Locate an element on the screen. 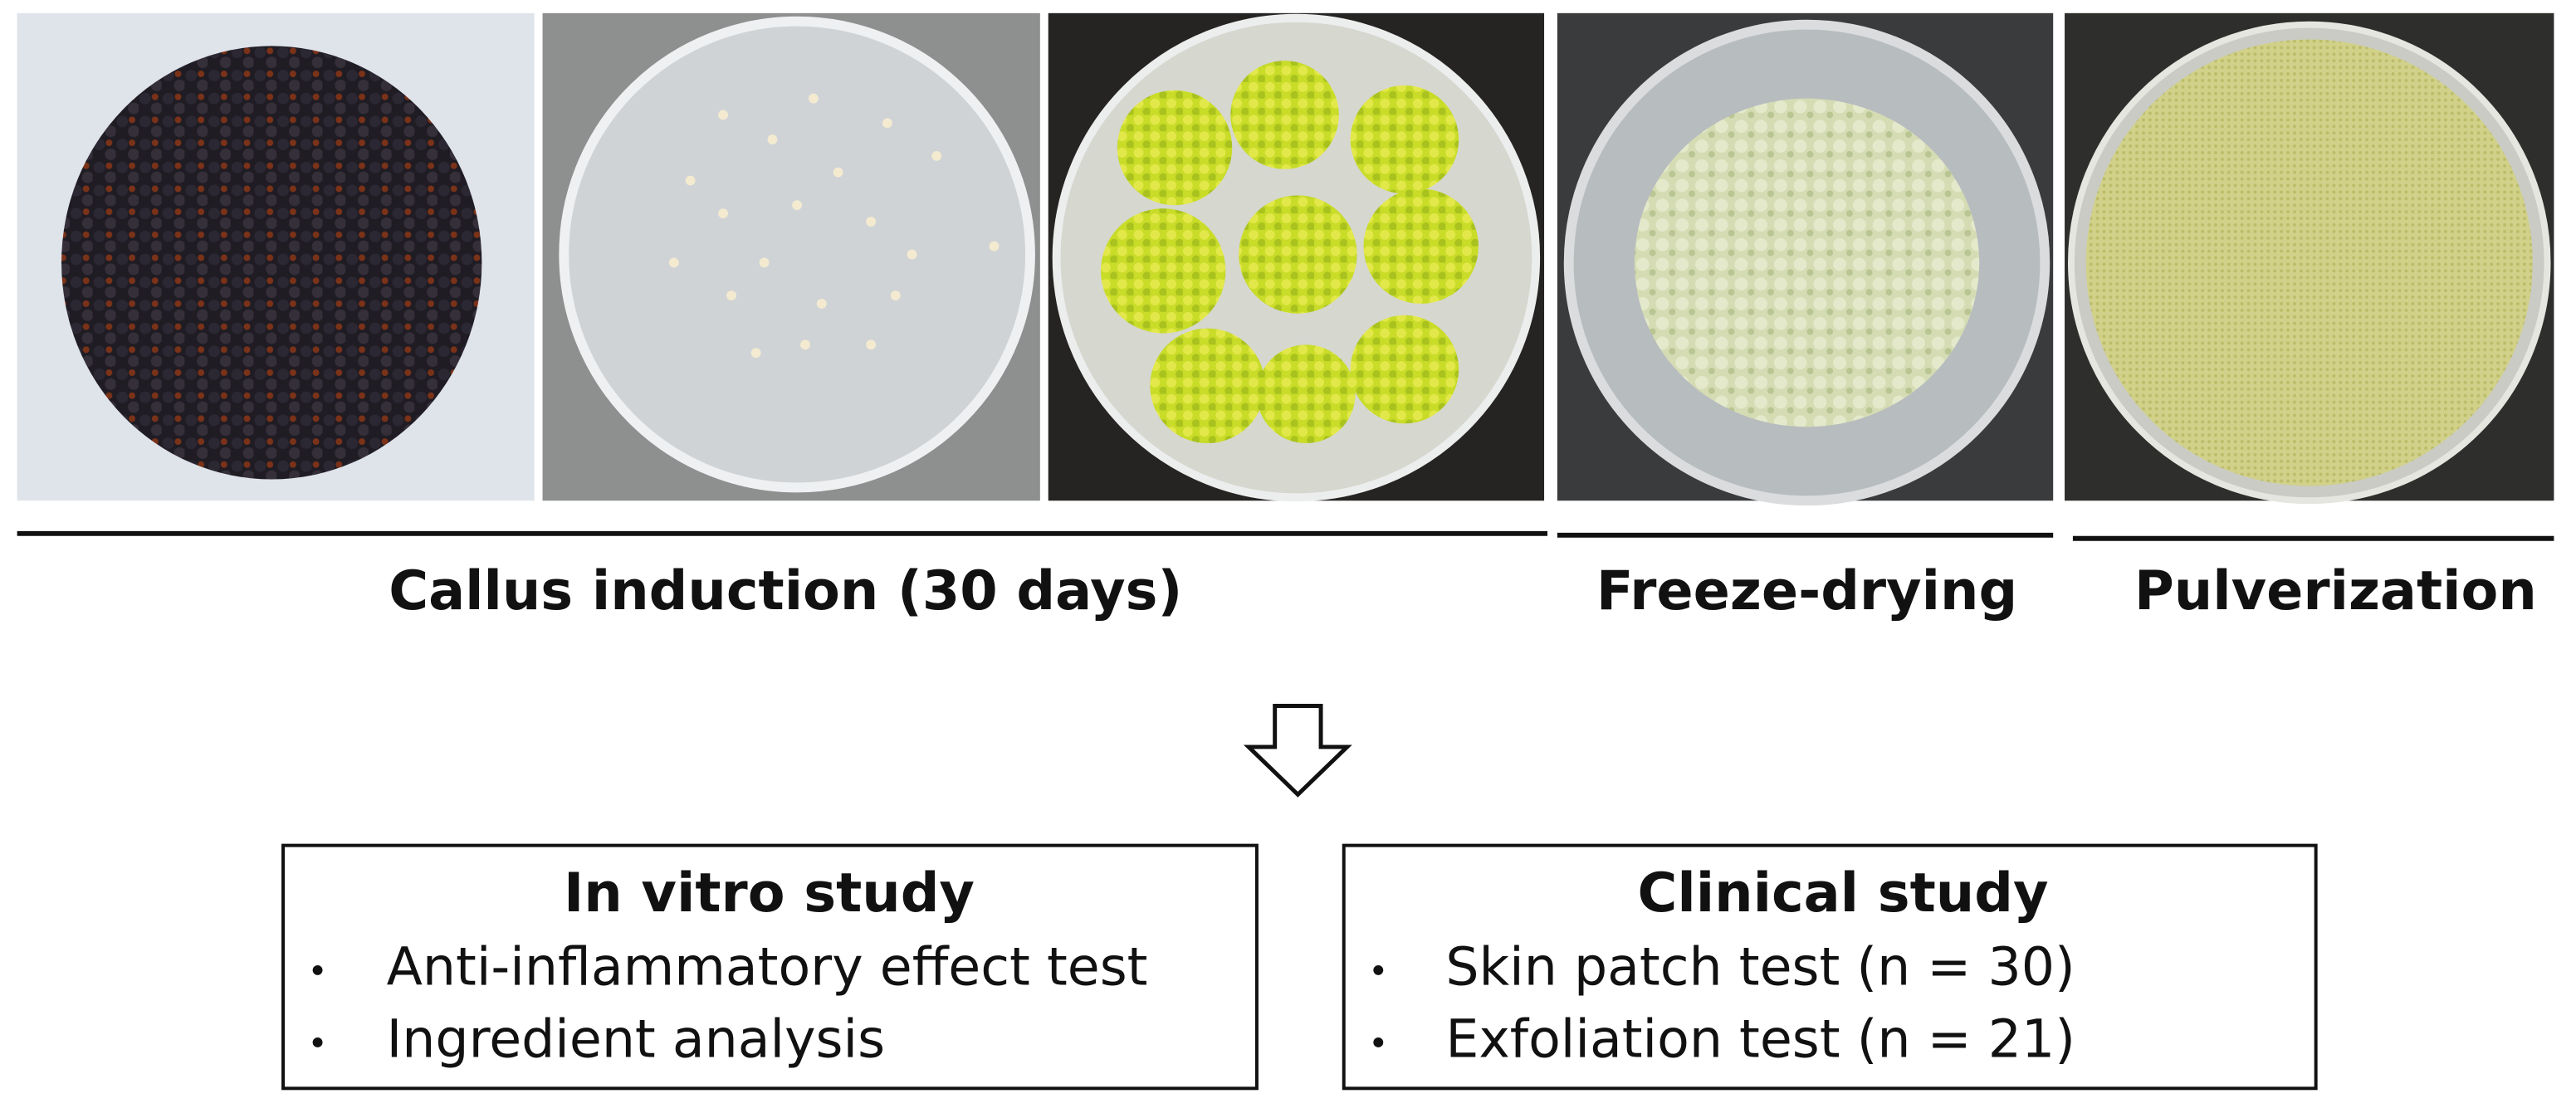 This screenshot has height=1113, width=2576. photo-callus is located at coordinates (1296, 257).